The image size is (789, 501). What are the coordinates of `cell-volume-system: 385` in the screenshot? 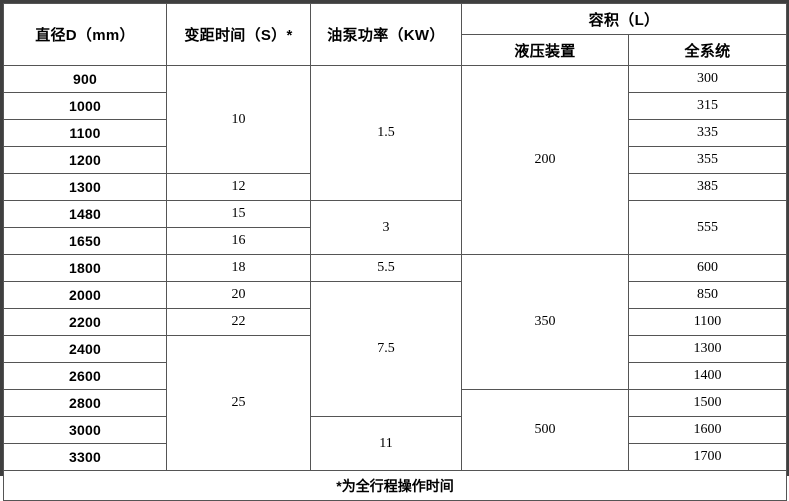 It's located at (707, 187).